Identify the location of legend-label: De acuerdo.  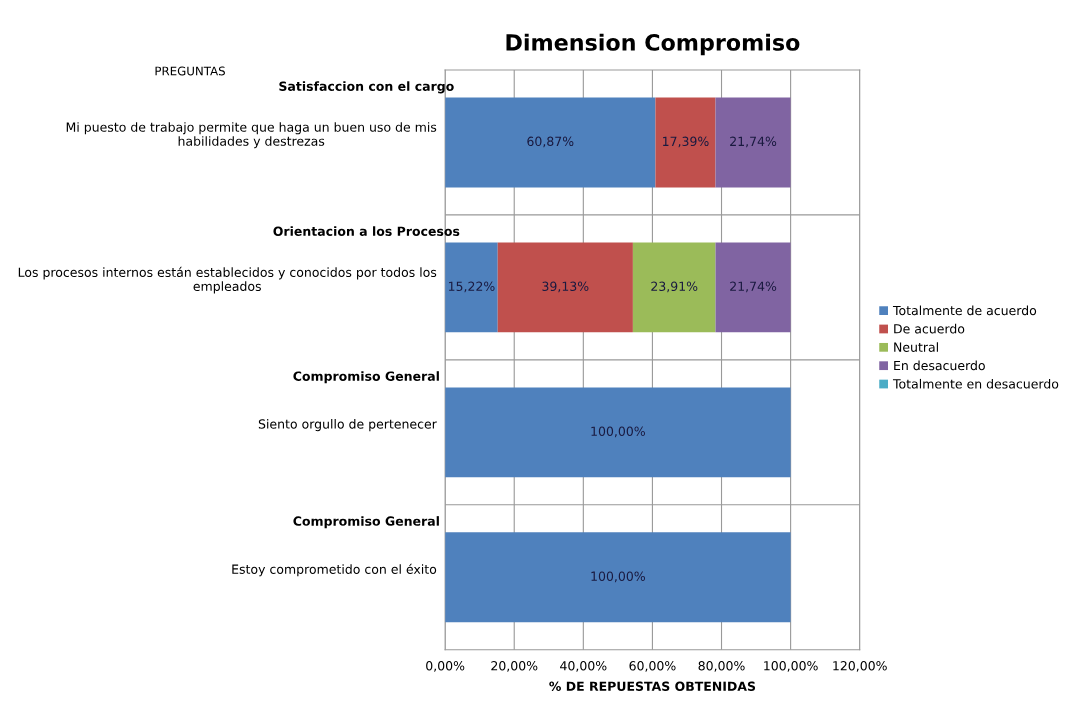
(929, 328).